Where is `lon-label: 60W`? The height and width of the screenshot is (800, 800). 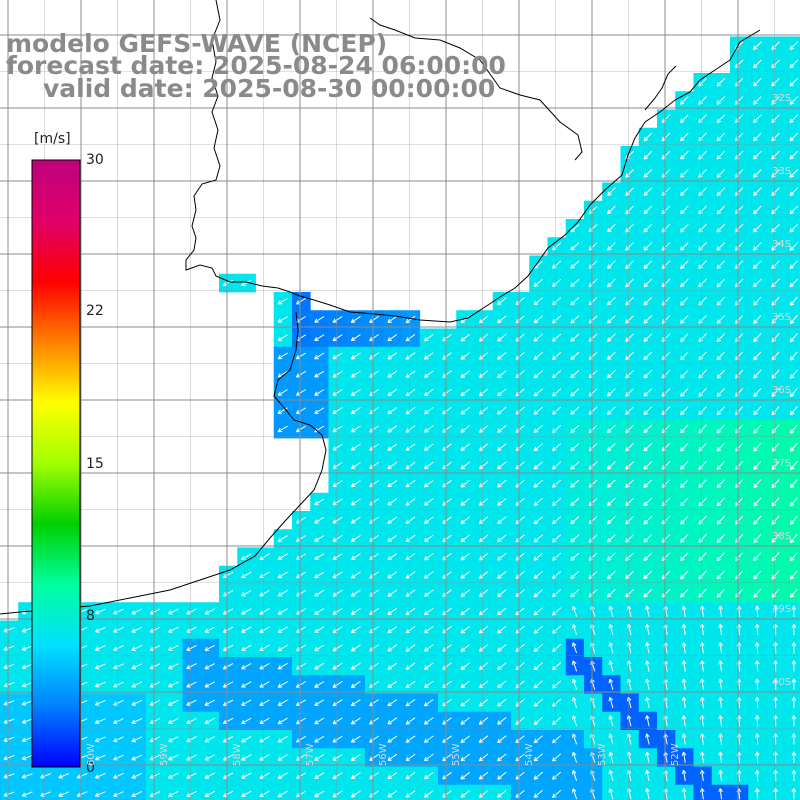
lon-label: 60W is located at coordinates (91, 754).